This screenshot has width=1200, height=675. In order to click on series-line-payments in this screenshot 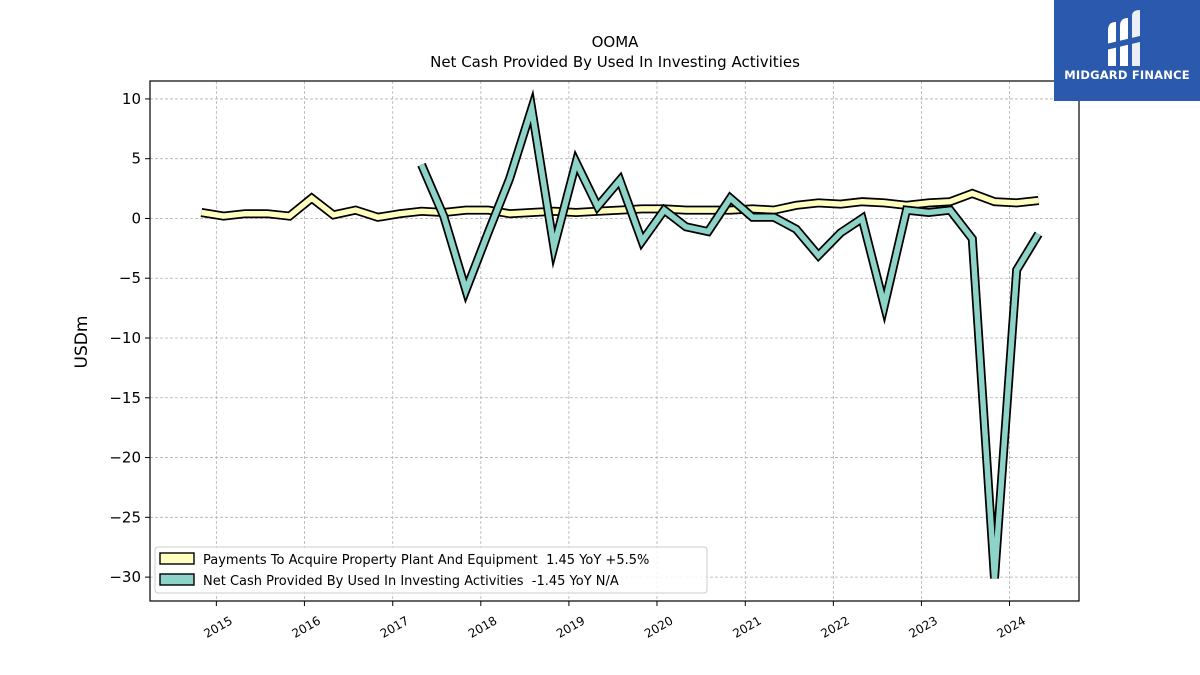, I will do `click(619, 205)`.